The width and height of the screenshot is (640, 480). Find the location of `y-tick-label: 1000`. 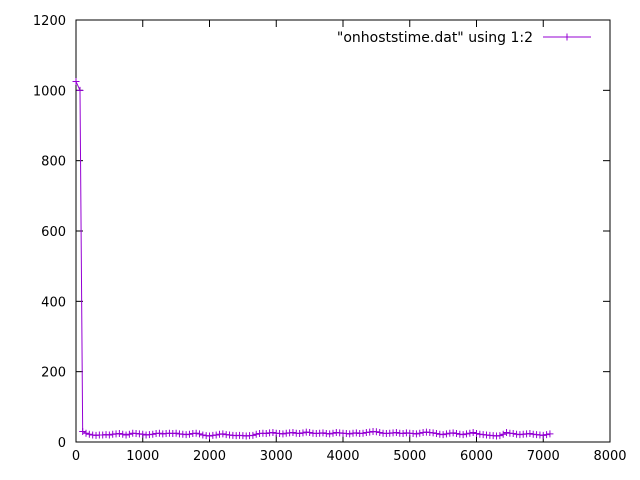

y-tick-label: 1000 is located at coordinates (49, 91).